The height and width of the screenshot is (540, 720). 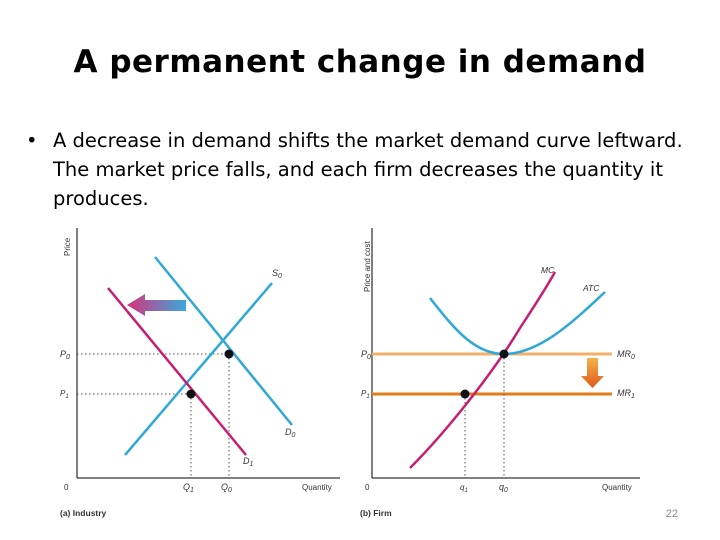 What do you see at coordinates (226, 488) in the screenshot?
I see `industry-q0-label: Q0` at bounding box center [226, 488].